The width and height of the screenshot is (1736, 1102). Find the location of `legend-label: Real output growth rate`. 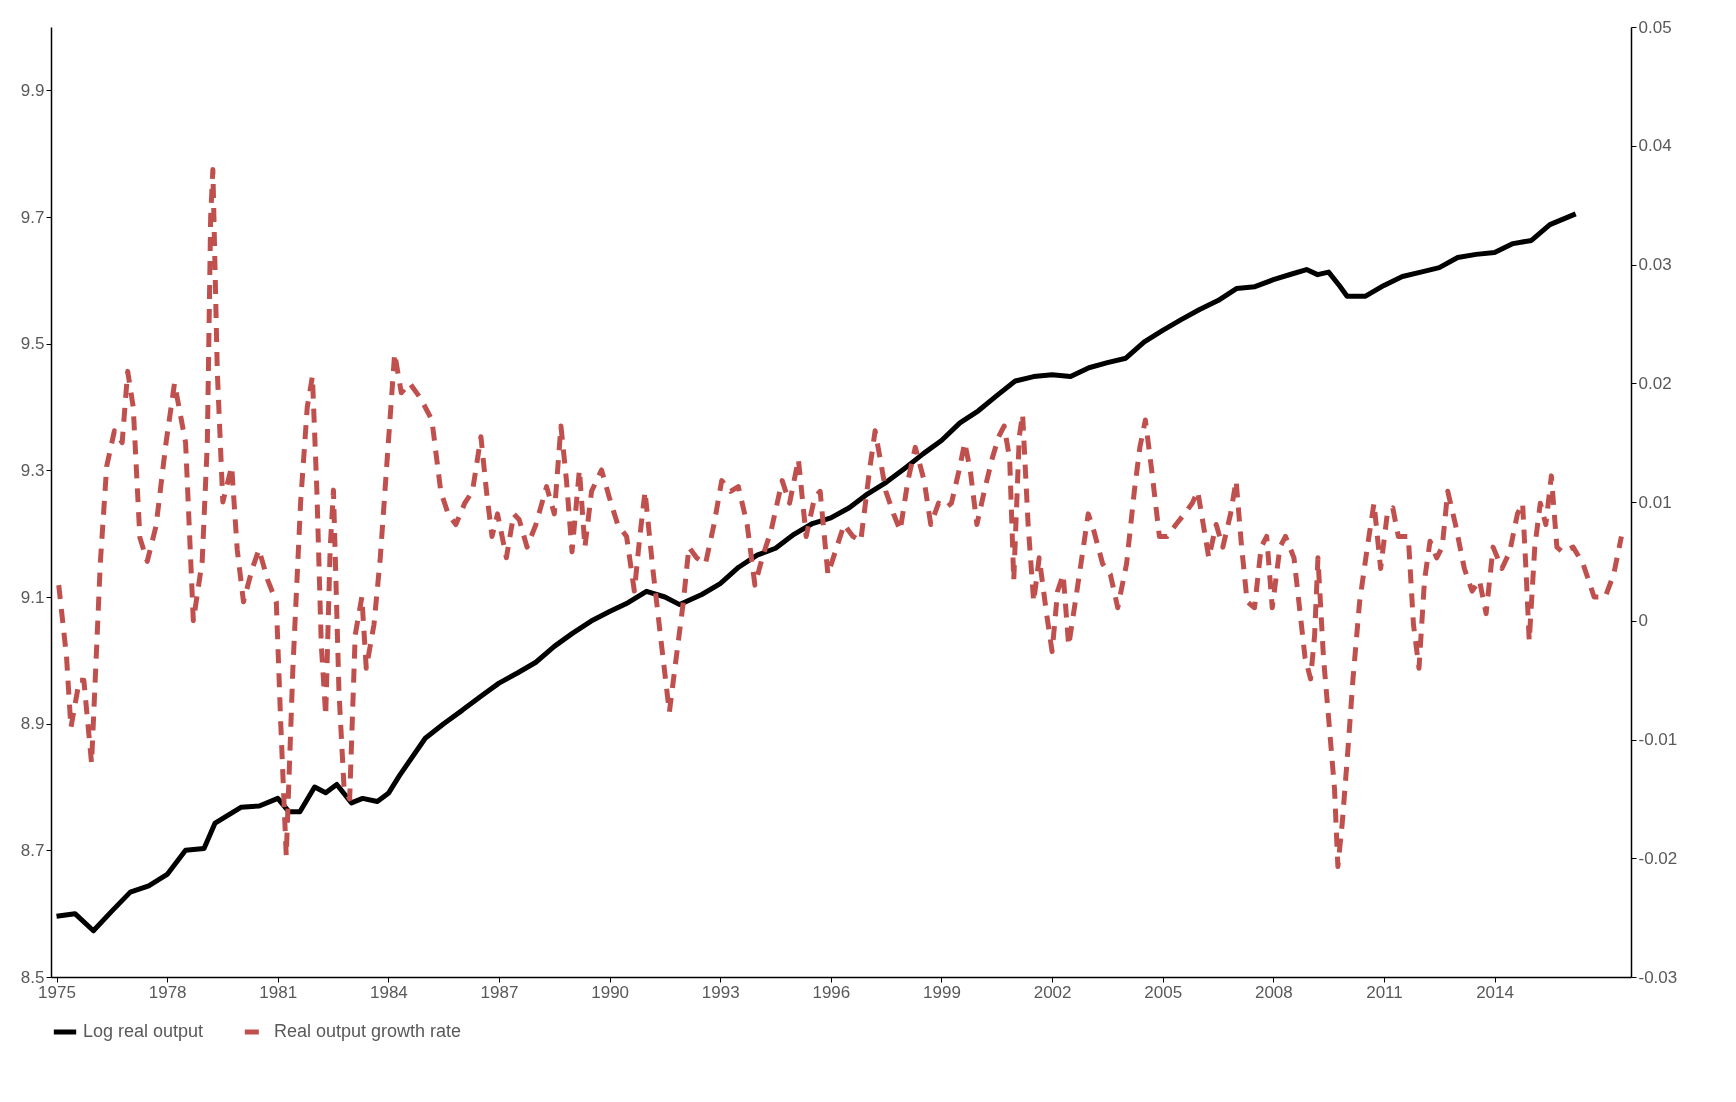

legend-label: Real output growth rate is located at coordinates (368, 1031).